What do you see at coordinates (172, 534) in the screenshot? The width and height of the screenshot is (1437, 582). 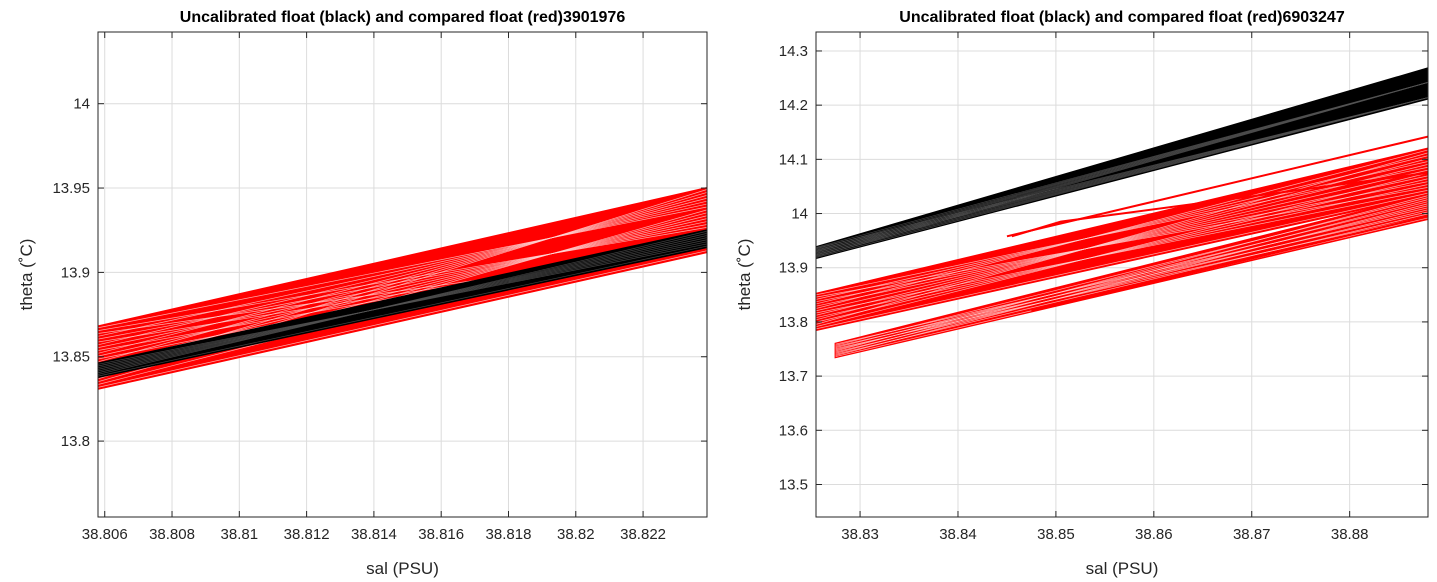 I see `x-tick-label: 38.808` at bounding box center [172, 534].